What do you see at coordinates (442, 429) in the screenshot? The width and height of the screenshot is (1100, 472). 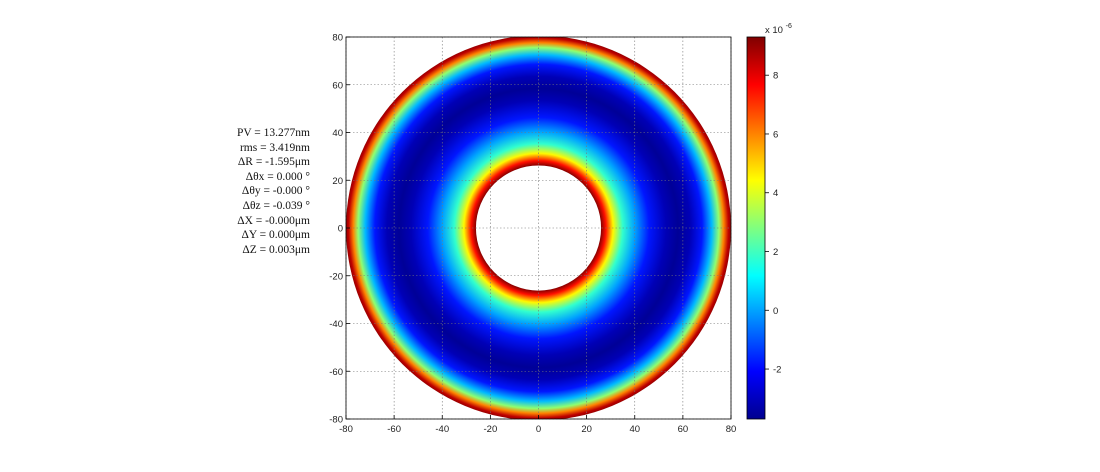 I see `x-tick-label: -40` at bounding box center [442, 429].